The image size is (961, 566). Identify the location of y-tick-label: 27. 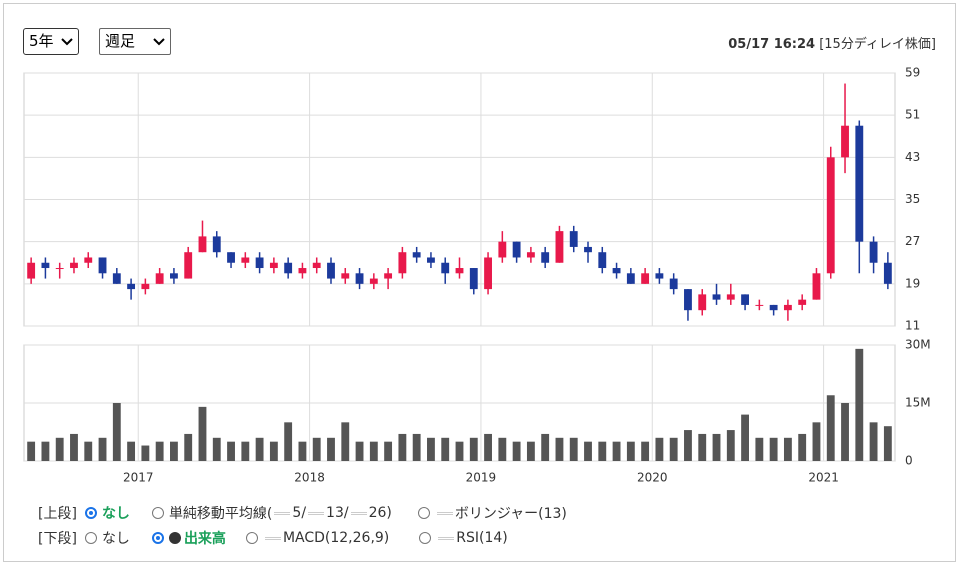
(912, 241).